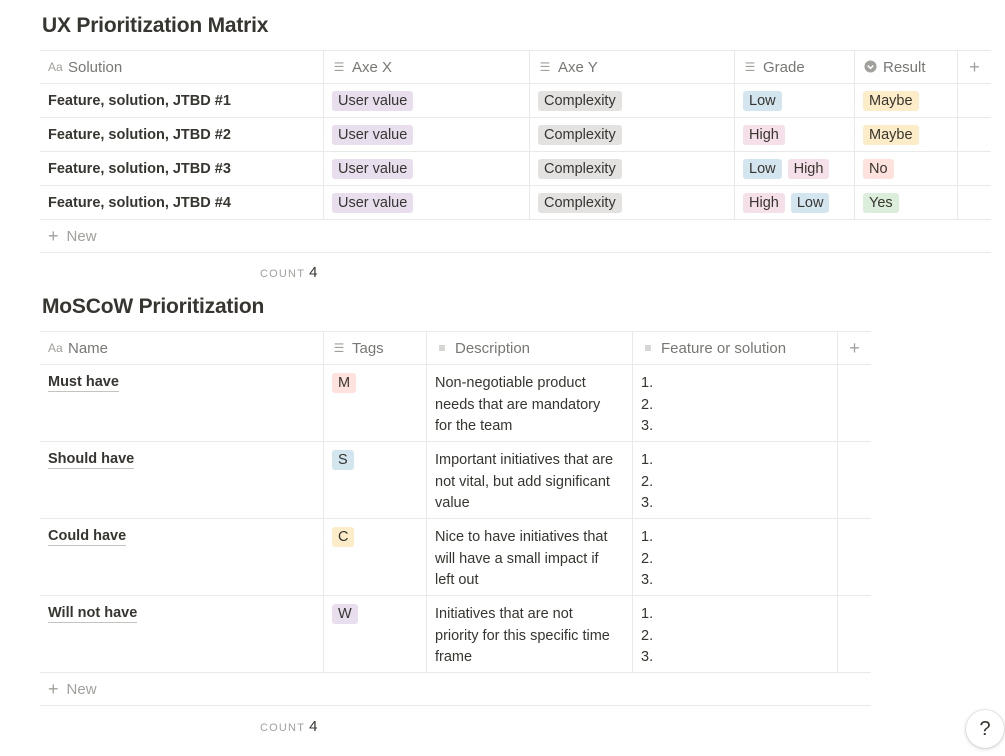 The image size is (1005, 756). I want to click on column-header-axe-x: ☰ Axe X, so click(427, 67).